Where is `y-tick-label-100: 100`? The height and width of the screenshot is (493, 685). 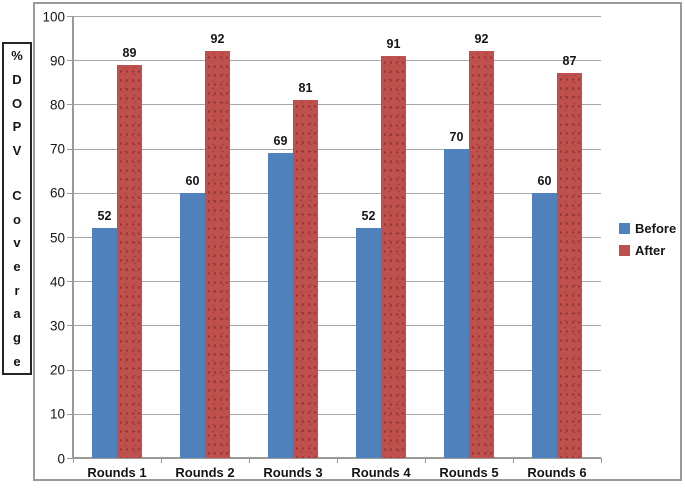 y-tick-label-100: 100 is located at coordinates (53, 16).